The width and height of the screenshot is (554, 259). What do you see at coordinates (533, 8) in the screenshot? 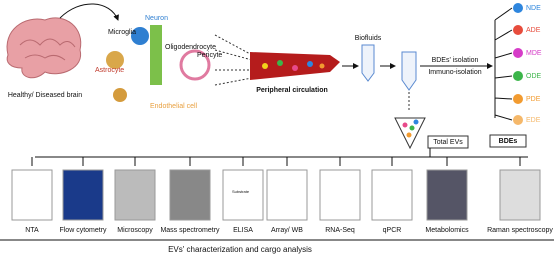
I see `bde-label: NDE` at bounding box center [533, 8].